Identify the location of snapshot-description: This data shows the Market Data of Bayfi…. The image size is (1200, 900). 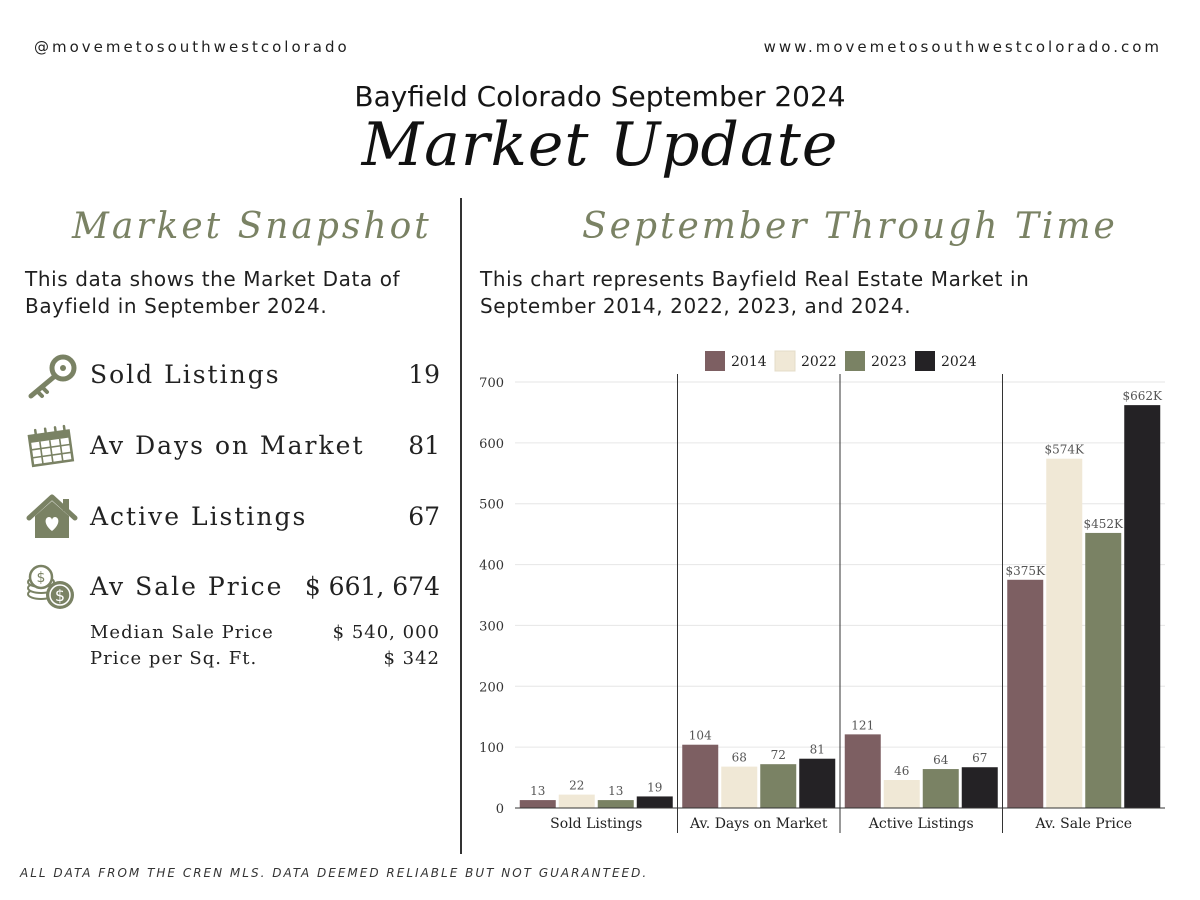
(213, 292).